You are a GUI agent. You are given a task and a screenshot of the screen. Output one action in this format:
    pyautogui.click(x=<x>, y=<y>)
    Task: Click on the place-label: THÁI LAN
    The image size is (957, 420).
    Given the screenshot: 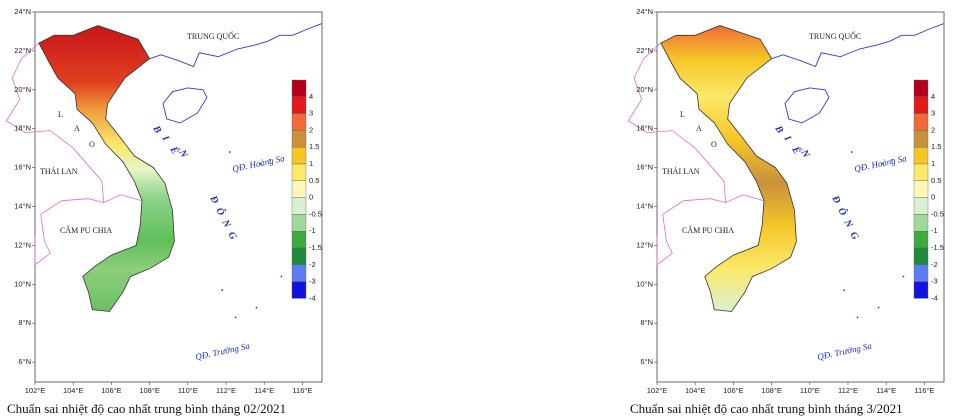 What is the action you would take?
    pyautogui.click(x=59, y=171)
    